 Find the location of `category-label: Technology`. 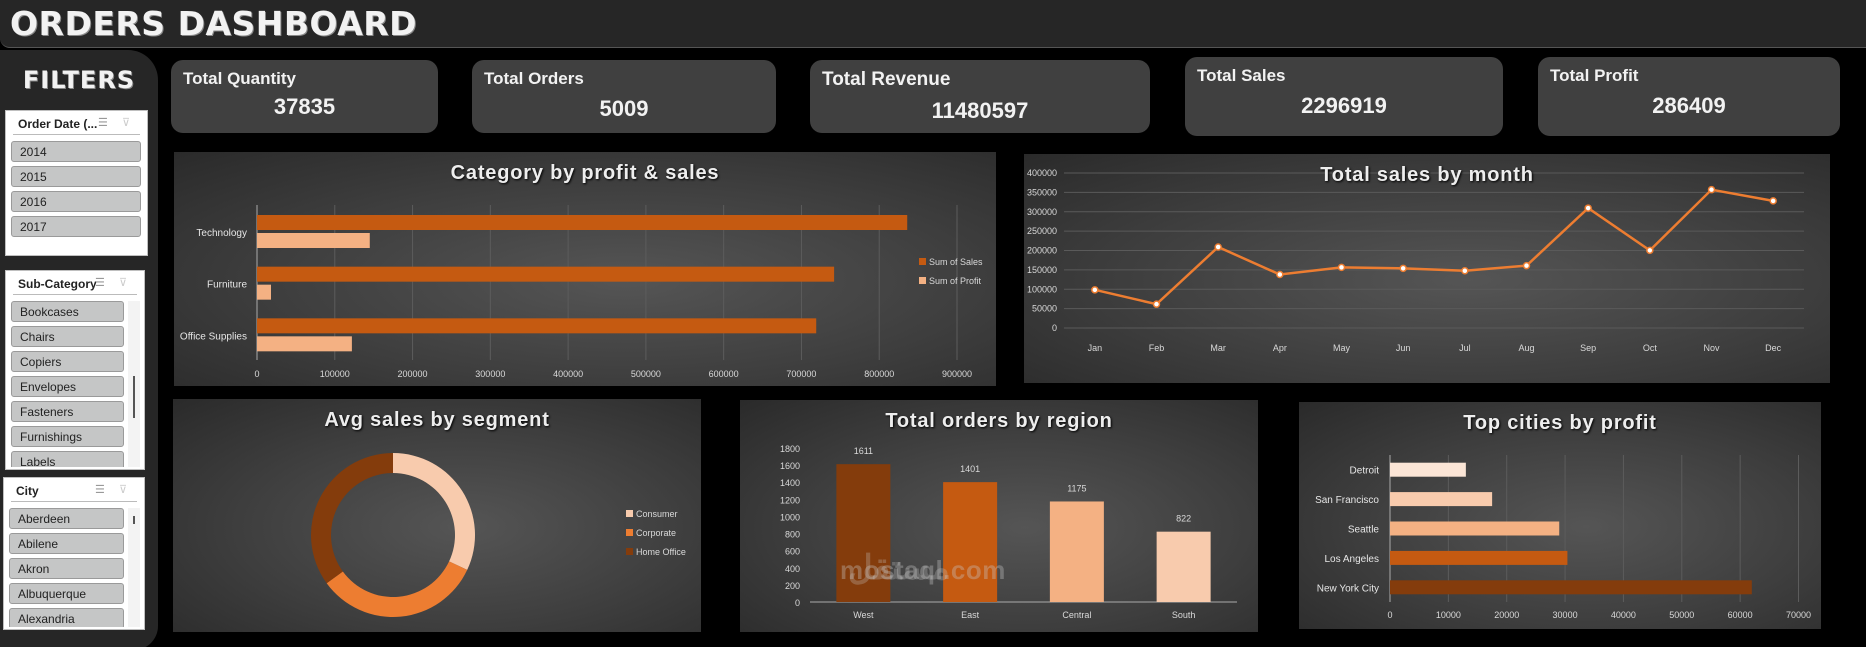

category-label: Technology is located at coordinates (221, 233).